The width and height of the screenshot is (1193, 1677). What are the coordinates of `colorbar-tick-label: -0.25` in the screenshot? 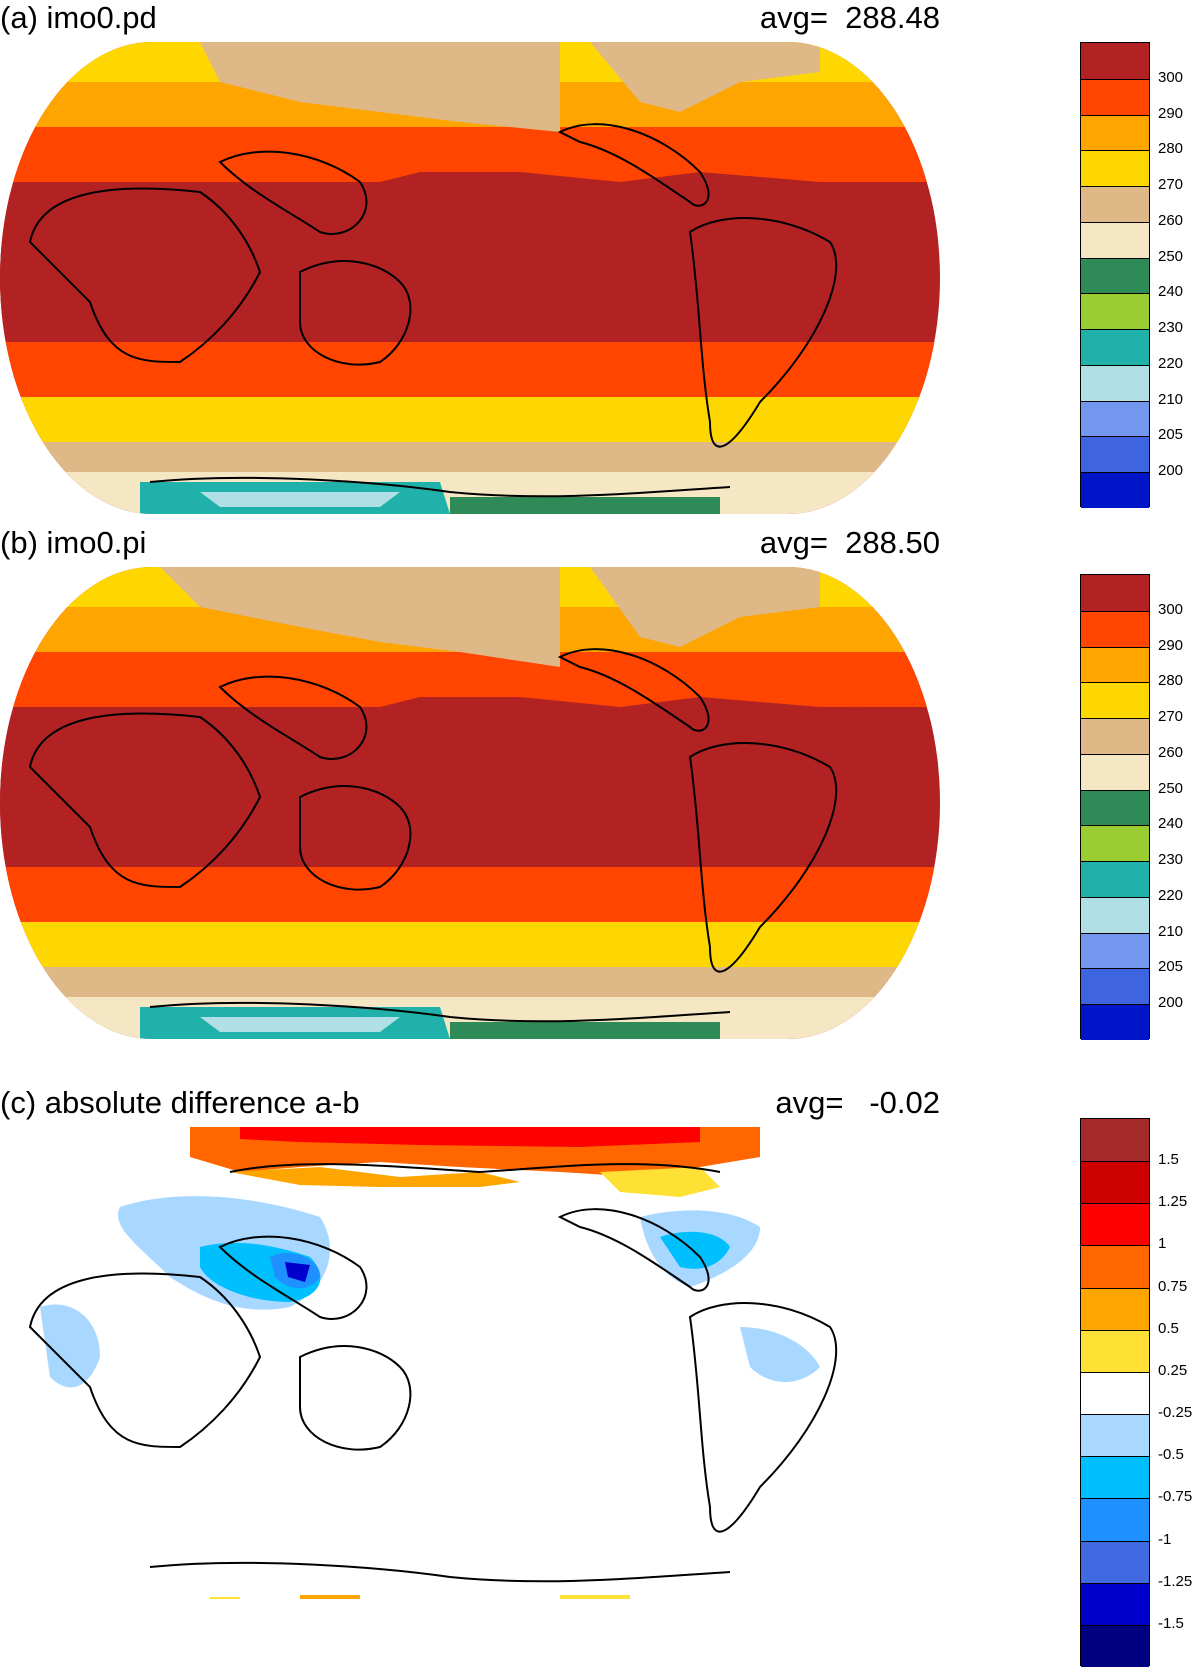 It's located at (1175, 1413).